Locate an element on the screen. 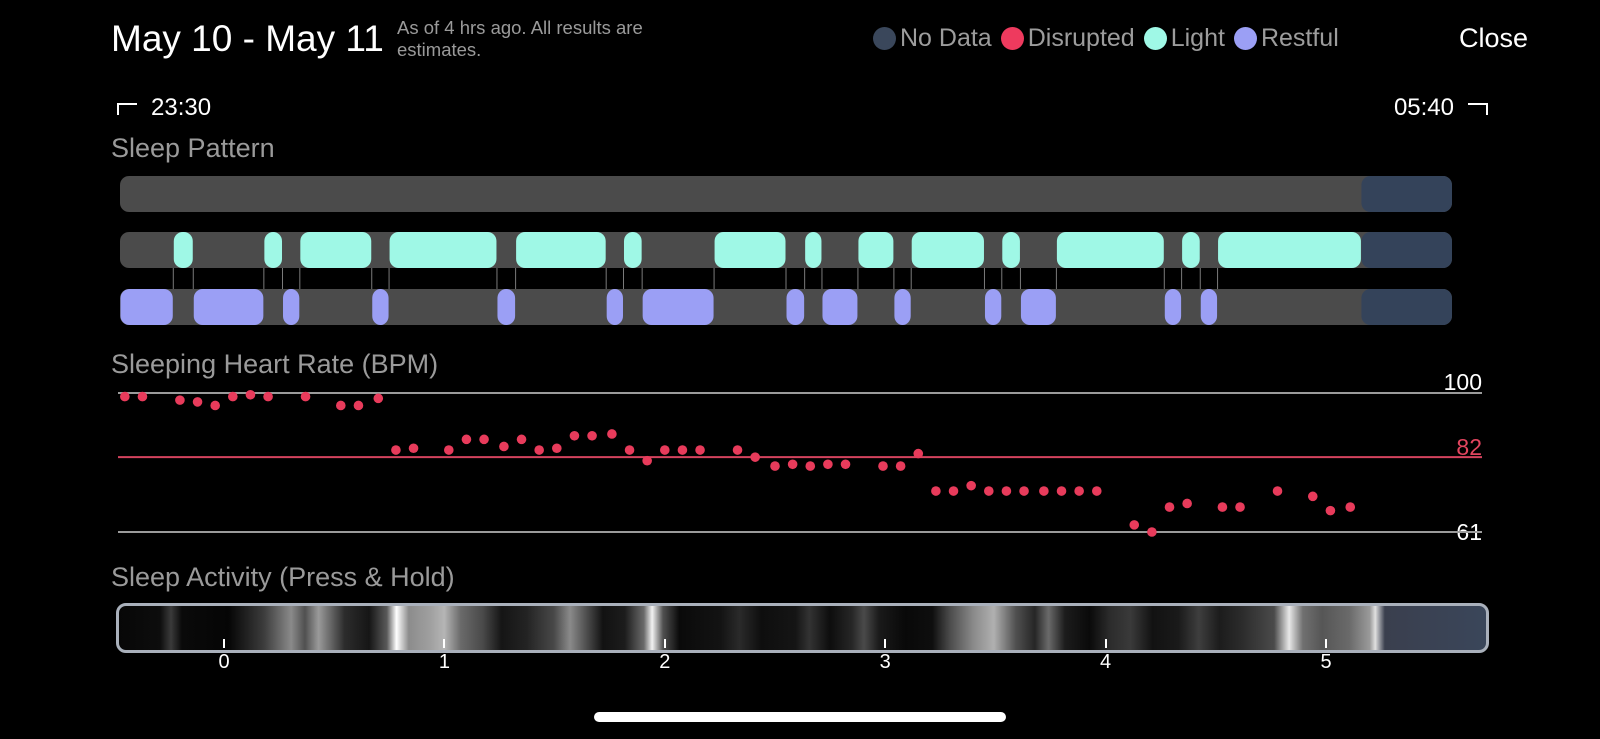 The height and width of the screenshot is (739, 1600). legend-item-disrupted: Disrupted is located at coordinates (1067, 38).